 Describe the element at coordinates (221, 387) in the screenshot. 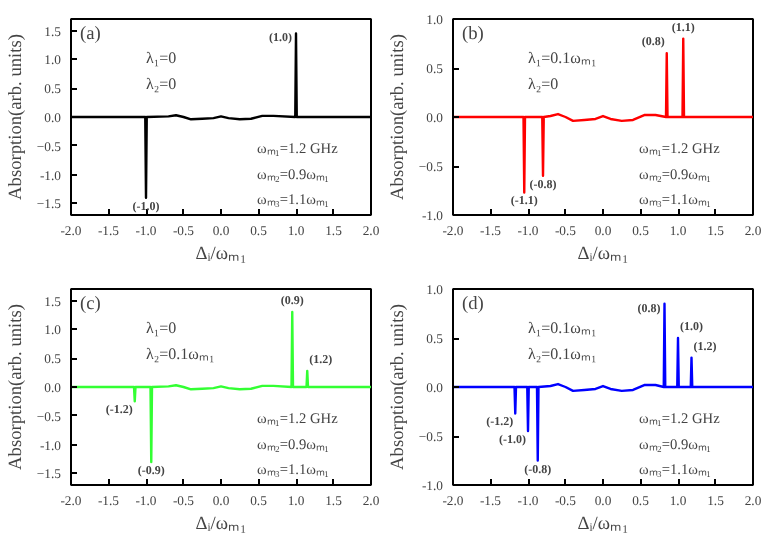

I see `line-series` at that location.